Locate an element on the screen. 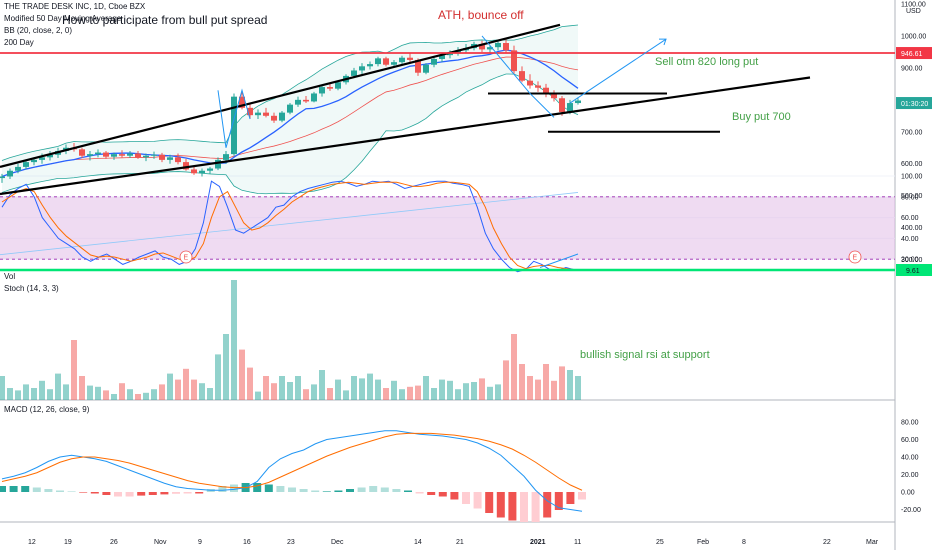 This screenshot has width=932, height=550. date-tick-label: 2021 is located at coordinates (538, 542).